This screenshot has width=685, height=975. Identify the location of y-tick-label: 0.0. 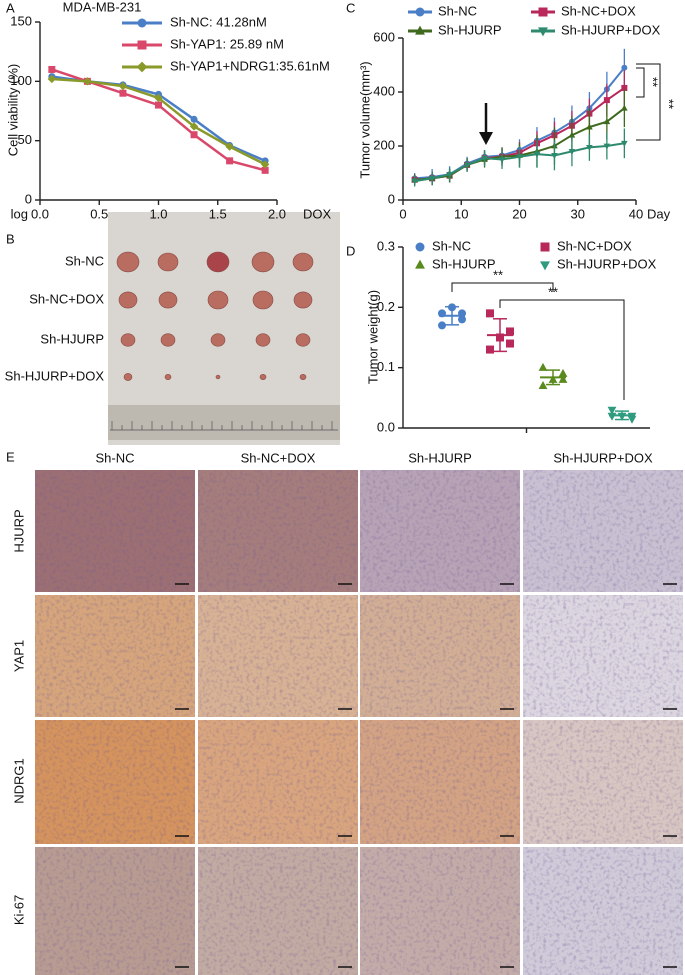
(386, 426).